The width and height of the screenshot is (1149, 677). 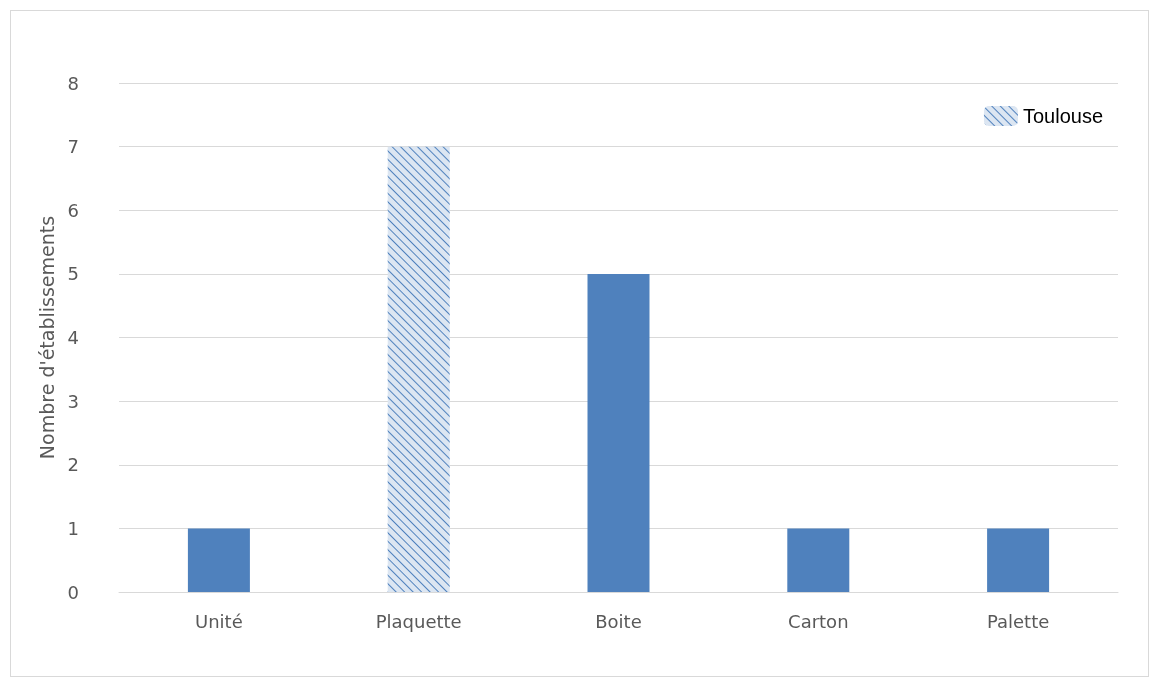 What do you see at coordinates (418, 621) in the screenshot?
I see `x-tick-label: Plaquette` at bounding box center [418, 621].